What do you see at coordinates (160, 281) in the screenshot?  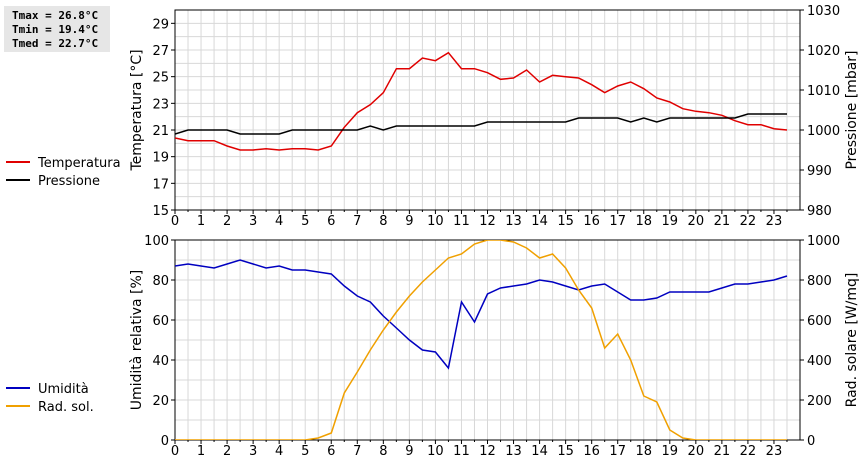 I see `y-tick-label: 80` at bounding box center [160, 281].